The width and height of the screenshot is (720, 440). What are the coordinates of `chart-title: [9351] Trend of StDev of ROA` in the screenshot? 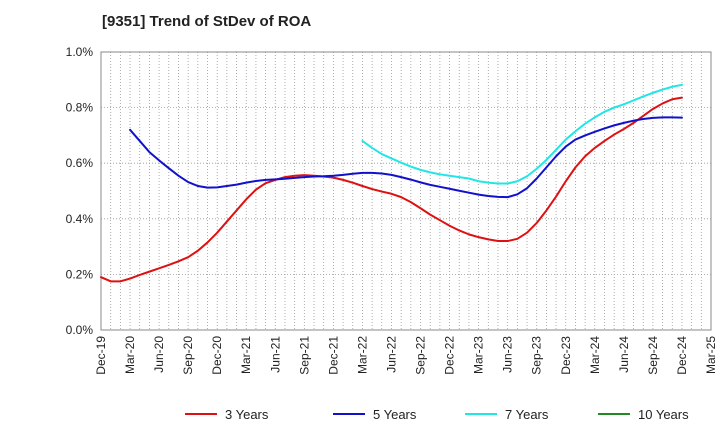 It's located at (207, 21).